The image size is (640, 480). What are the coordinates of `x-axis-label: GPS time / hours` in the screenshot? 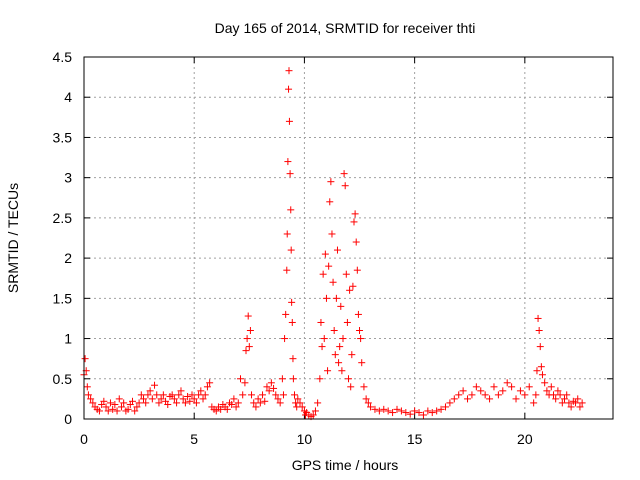 It's located at (345, 465).